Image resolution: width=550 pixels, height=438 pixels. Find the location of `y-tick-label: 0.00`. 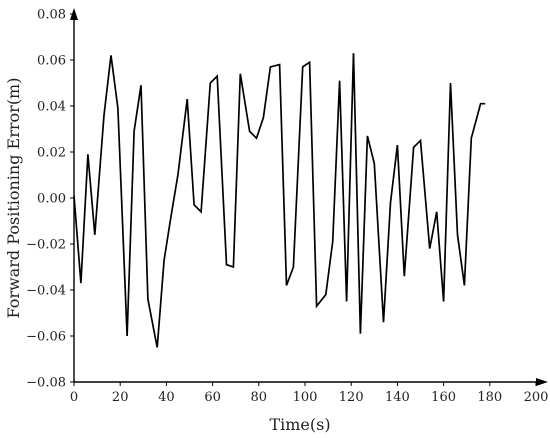

y-tick-label: 0.00 is located at coordinates (51, 199).